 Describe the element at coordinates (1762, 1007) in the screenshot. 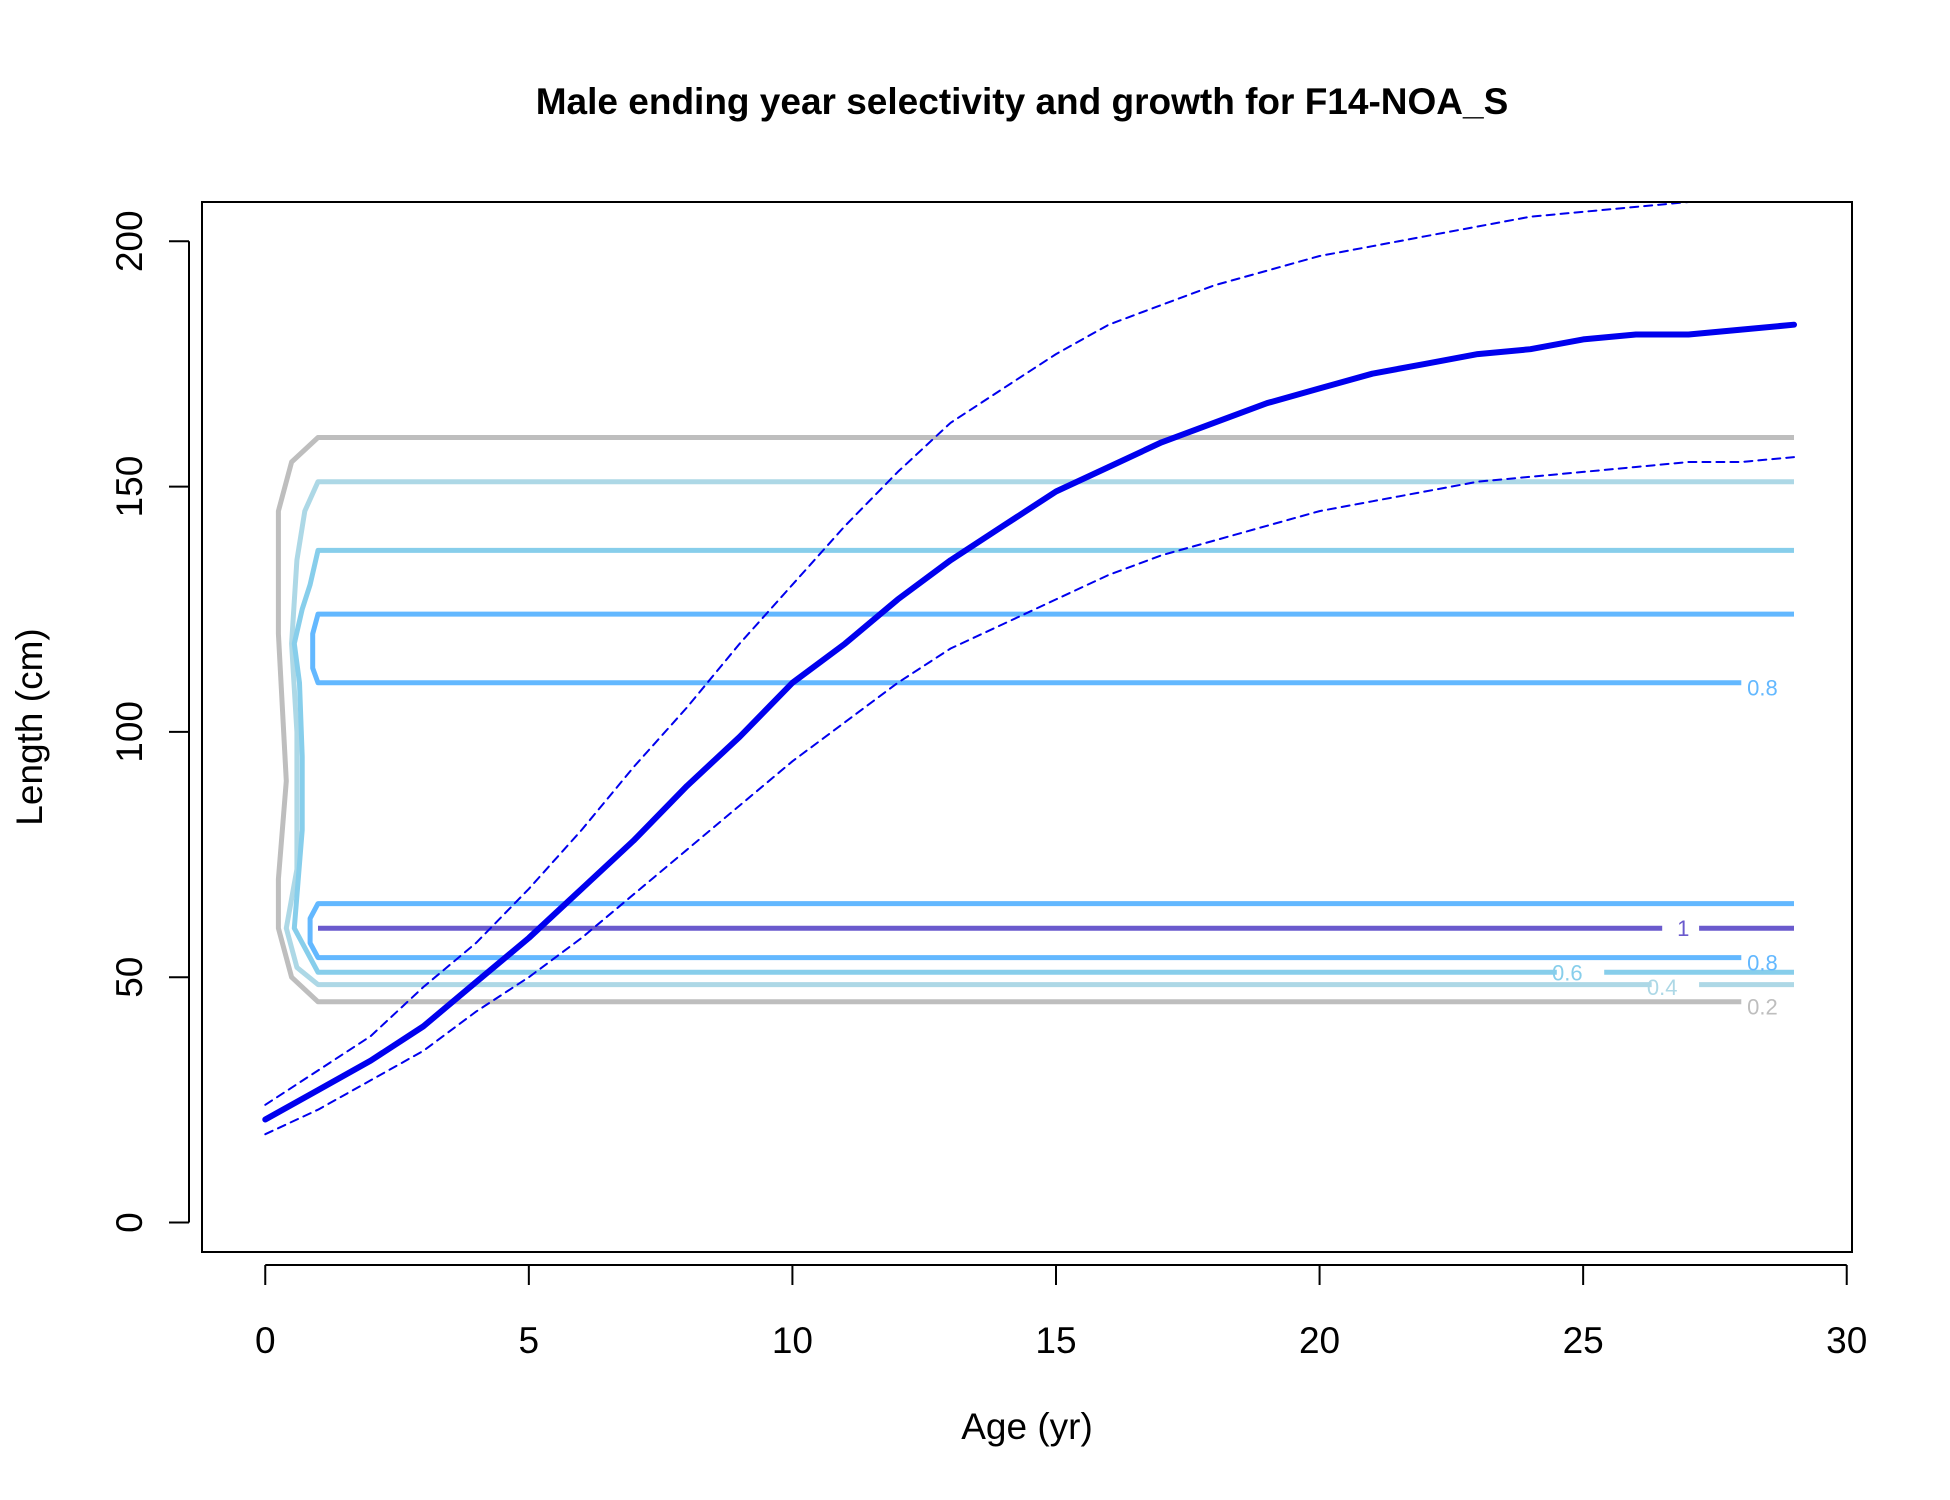

I see `contour-label-0-2-0: 0.2` at that location.